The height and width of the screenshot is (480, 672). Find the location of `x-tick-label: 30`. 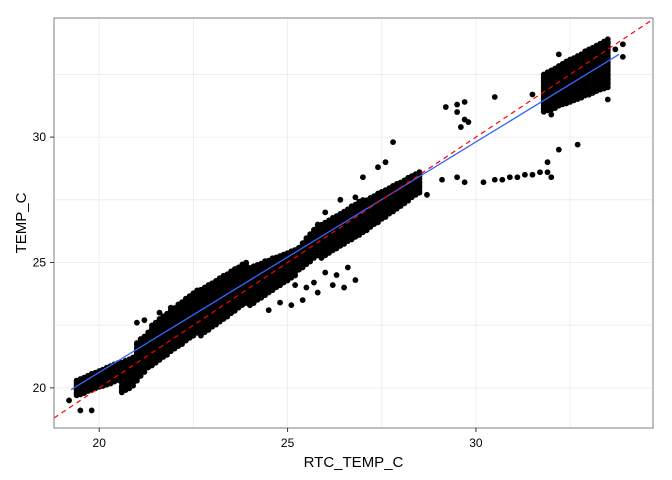

x-tick-label: 30 is located at coordinates (476, 443).